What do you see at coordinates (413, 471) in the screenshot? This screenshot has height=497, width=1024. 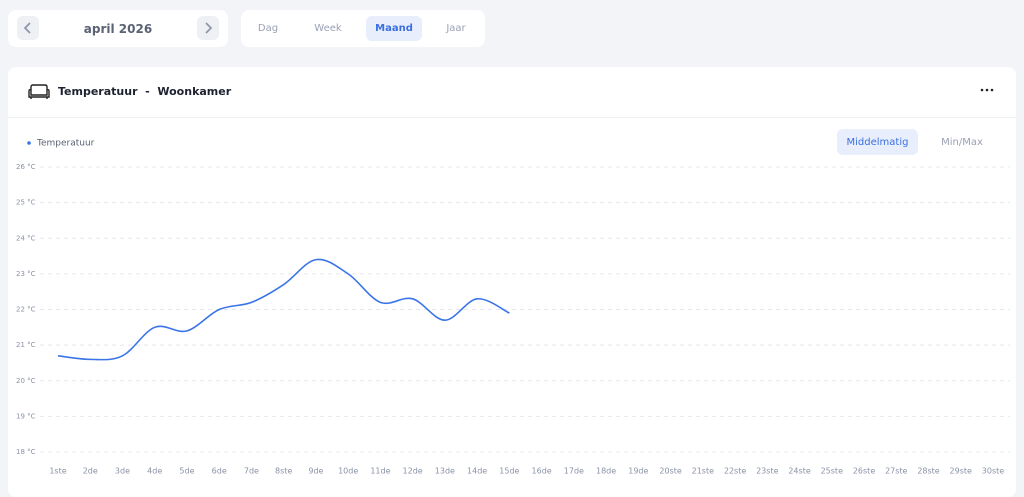 I see `x-tick-label: 12de` at bounding box center [413, 471].